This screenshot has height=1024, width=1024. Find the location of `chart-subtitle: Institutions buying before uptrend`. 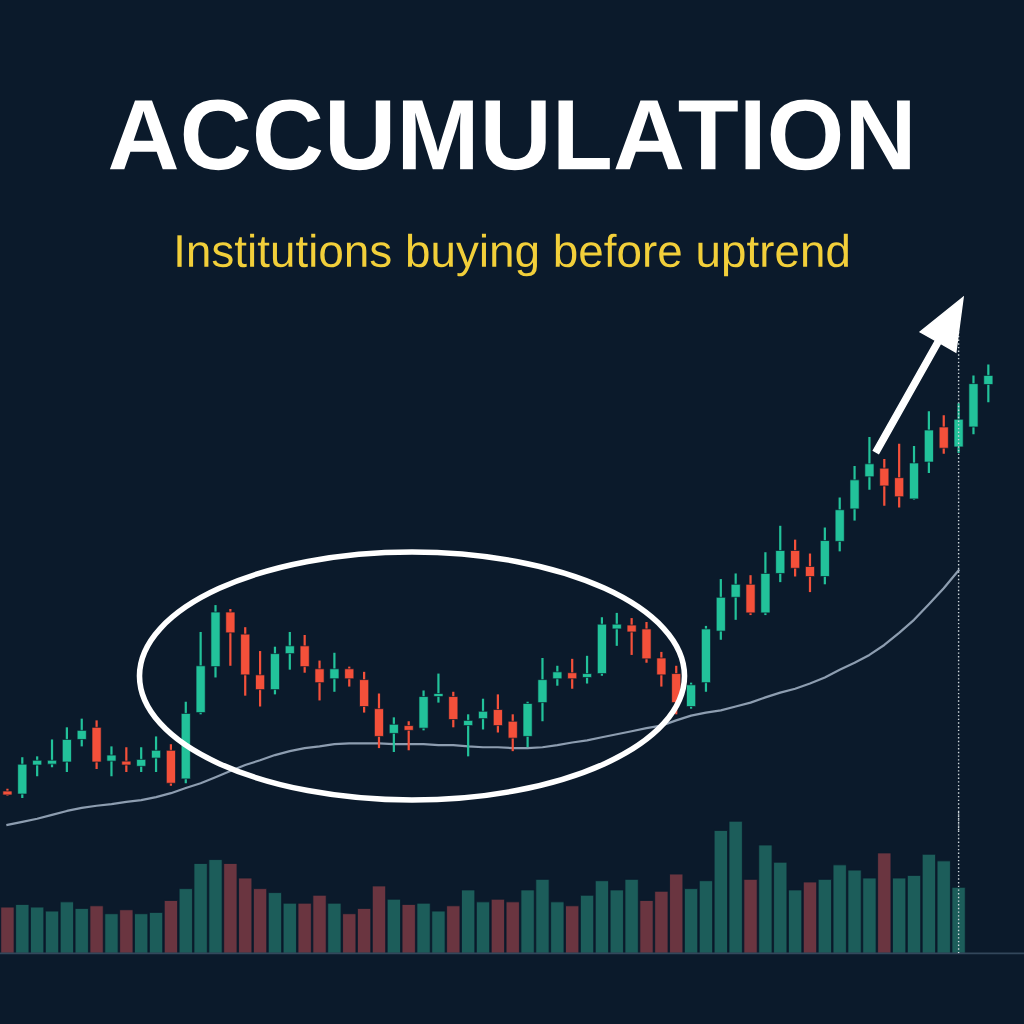

chart-subtitle: Institutions buying before uptrend is located at coordinates (512, 255).